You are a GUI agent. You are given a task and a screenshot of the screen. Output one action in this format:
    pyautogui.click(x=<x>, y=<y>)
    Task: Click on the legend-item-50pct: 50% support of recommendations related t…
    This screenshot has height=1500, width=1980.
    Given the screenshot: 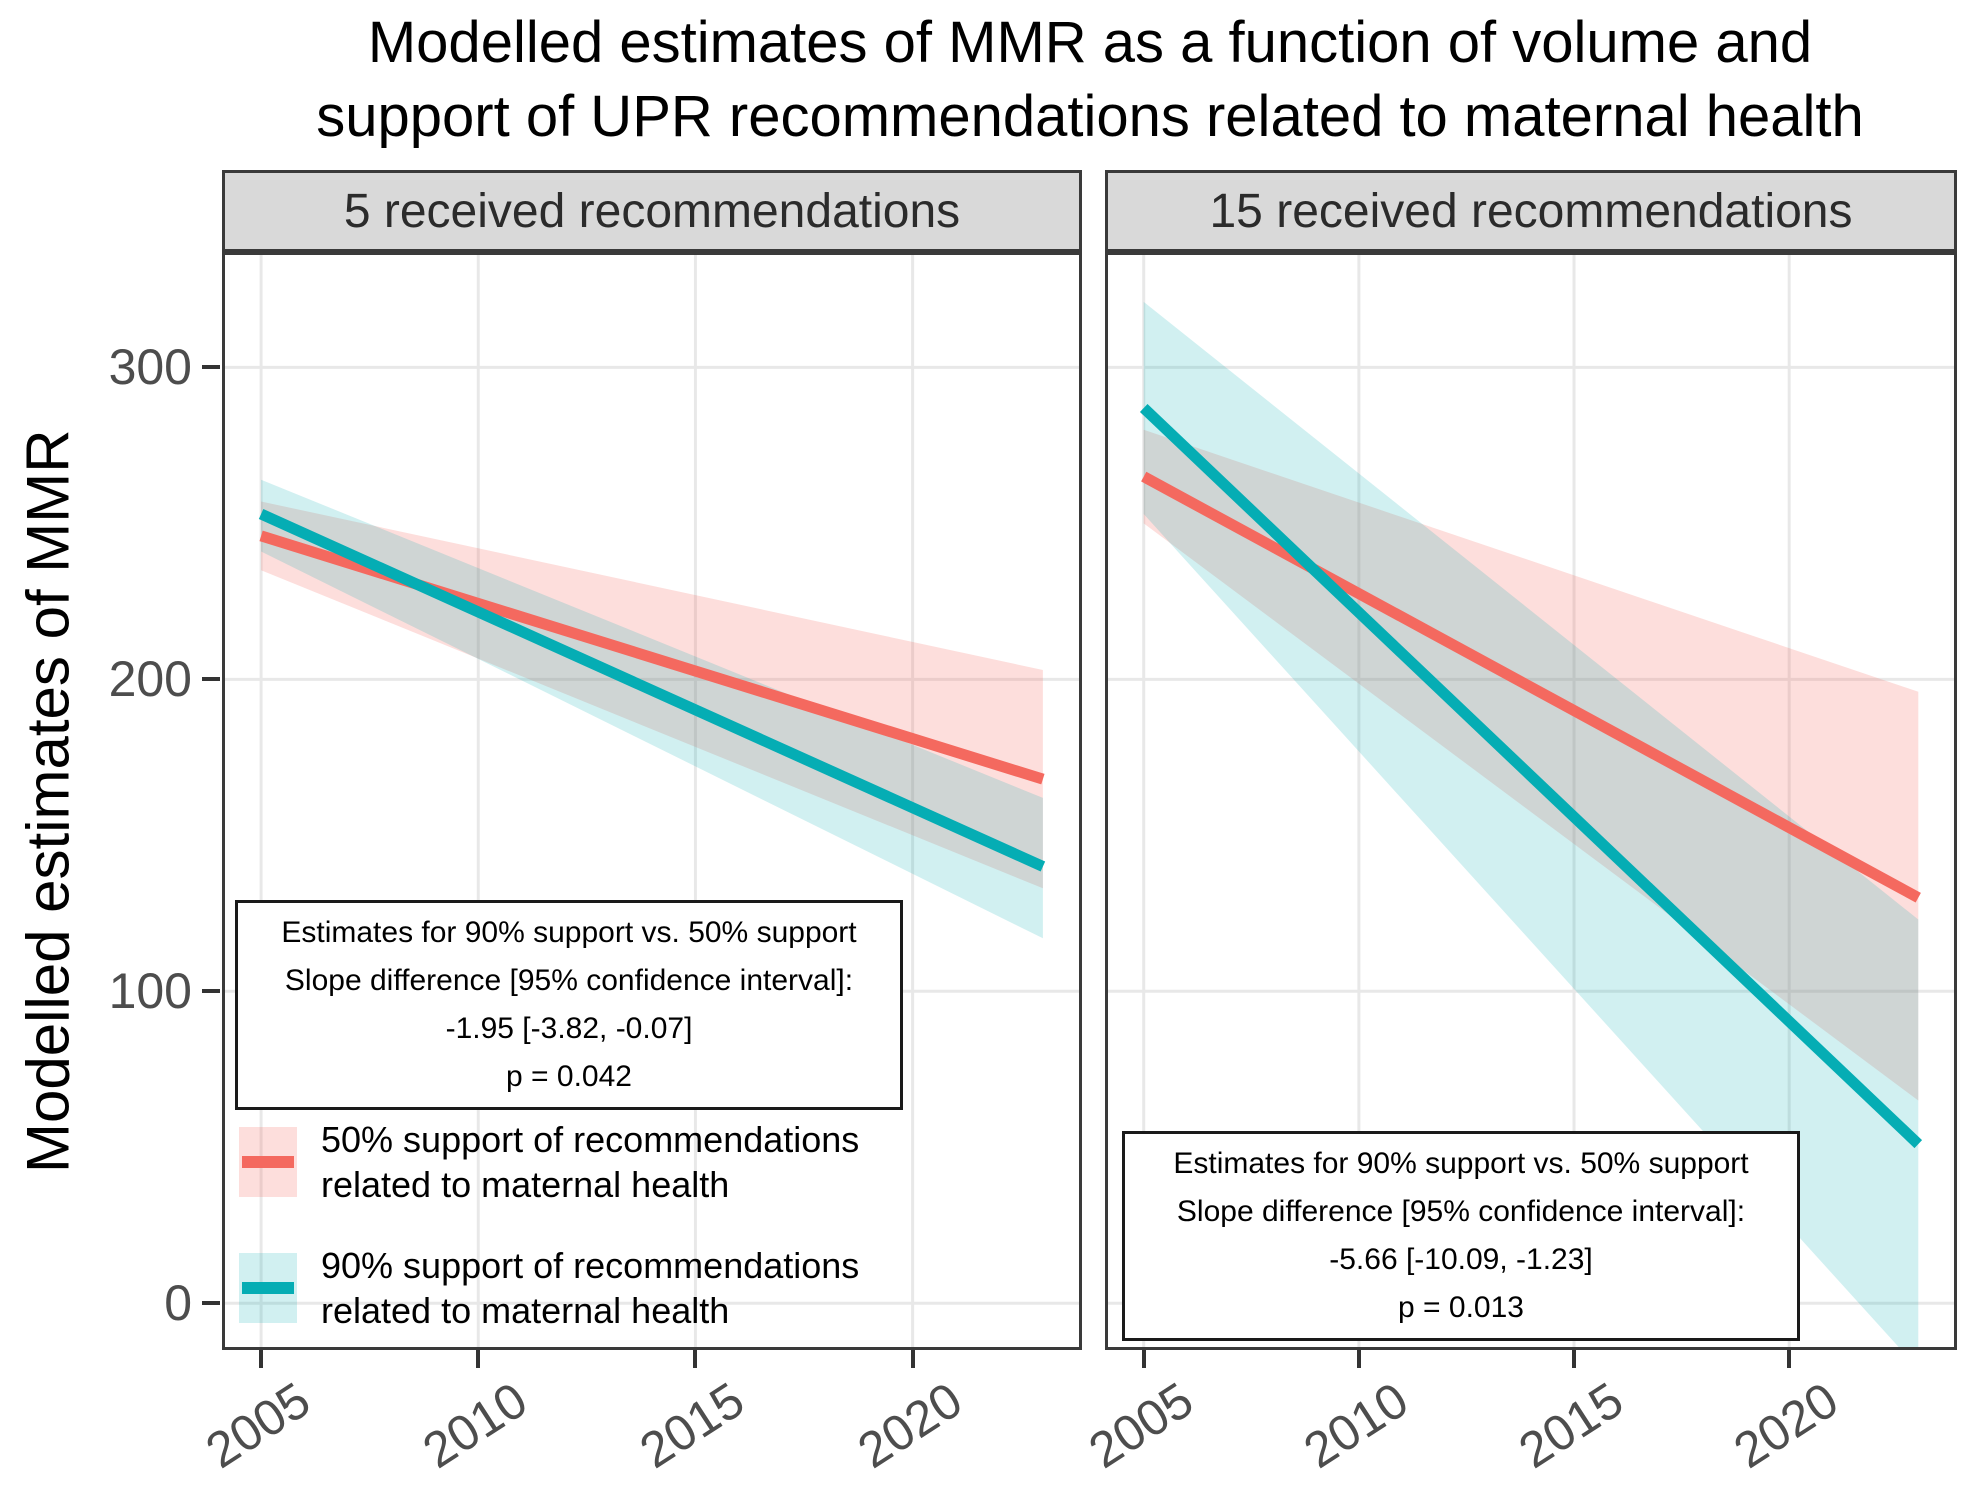 What is the action you would take?
    pyautogui.click(x=549, y=1162)
    